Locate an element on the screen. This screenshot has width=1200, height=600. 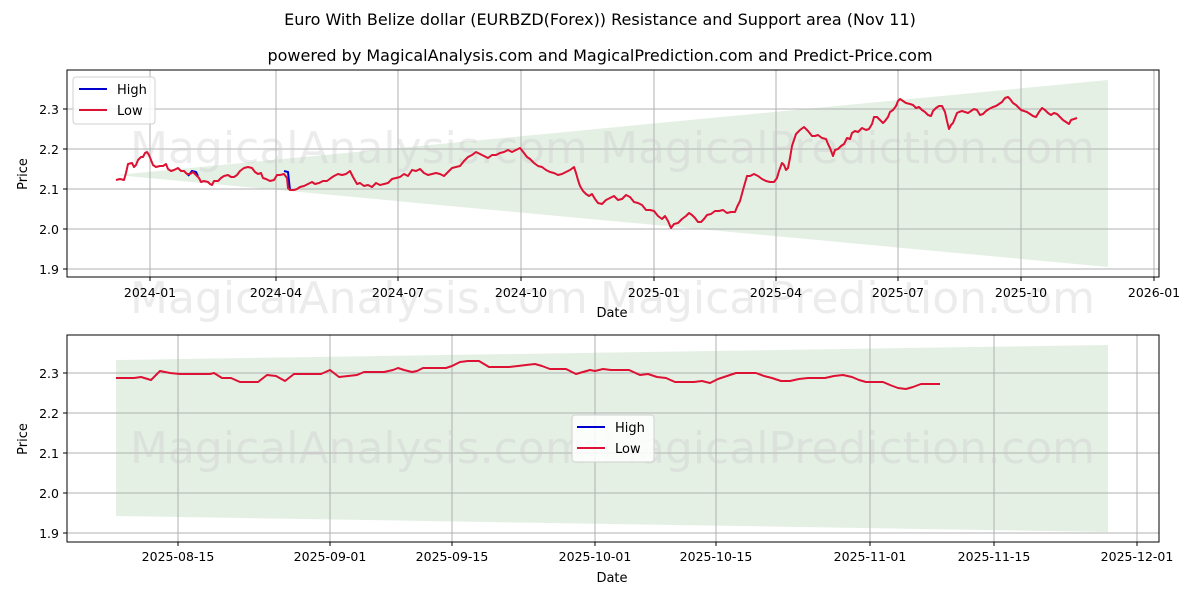
x-tick-label: 2025-10-15 is located at coordinates (716, 556).